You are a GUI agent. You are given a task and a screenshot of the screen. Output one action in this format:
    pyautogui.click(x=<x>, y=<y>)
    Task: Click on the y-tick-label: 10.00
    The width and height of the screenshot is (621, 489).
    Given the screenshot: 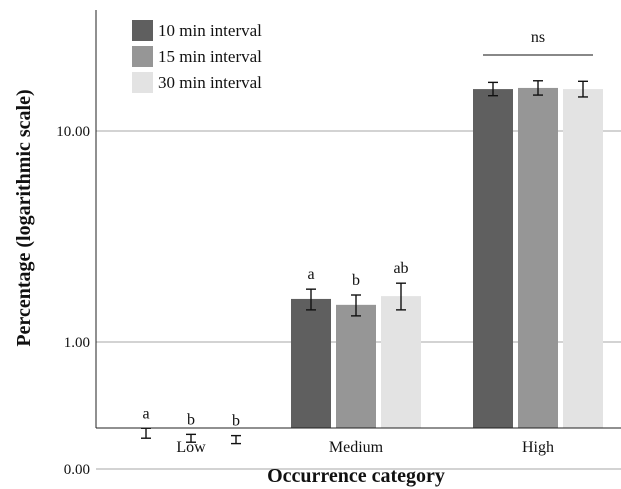 What is the action you would take?
    pyautogui.click(x=73, y=132)
    